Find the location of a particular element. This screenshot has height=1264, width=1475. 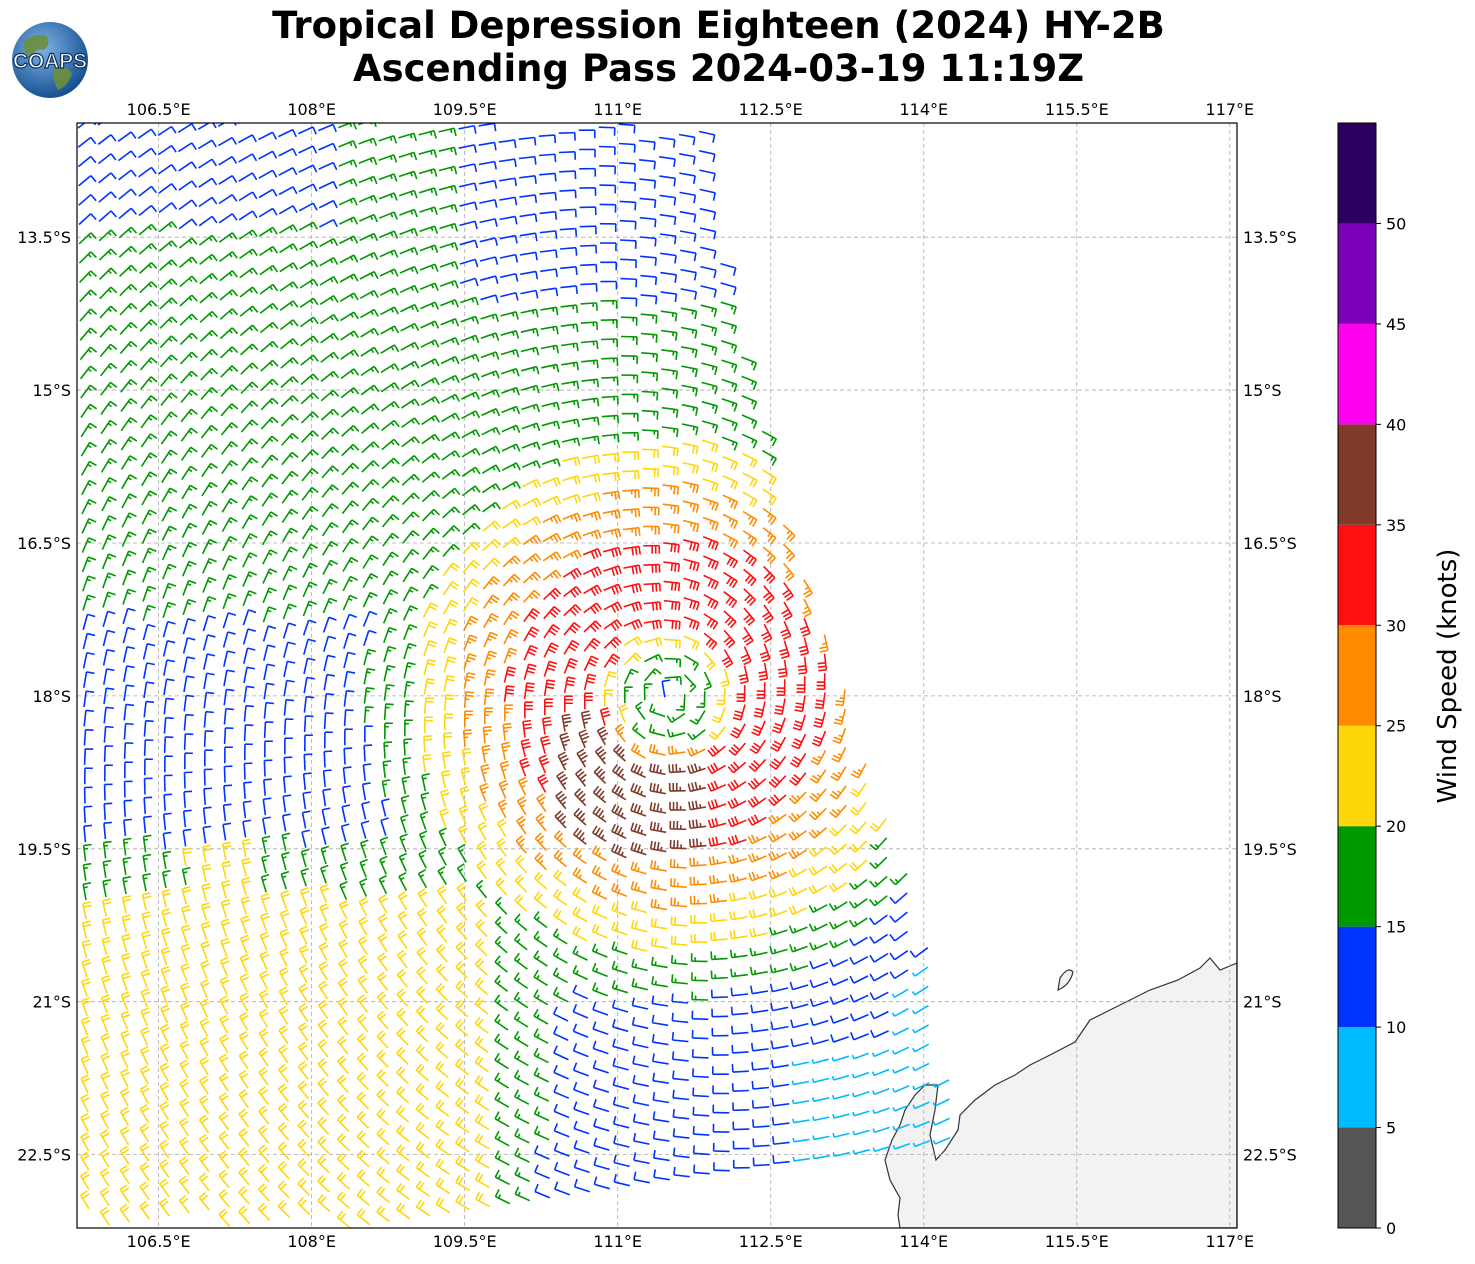

colorbar-bin is located at coordinates (1357, 173).